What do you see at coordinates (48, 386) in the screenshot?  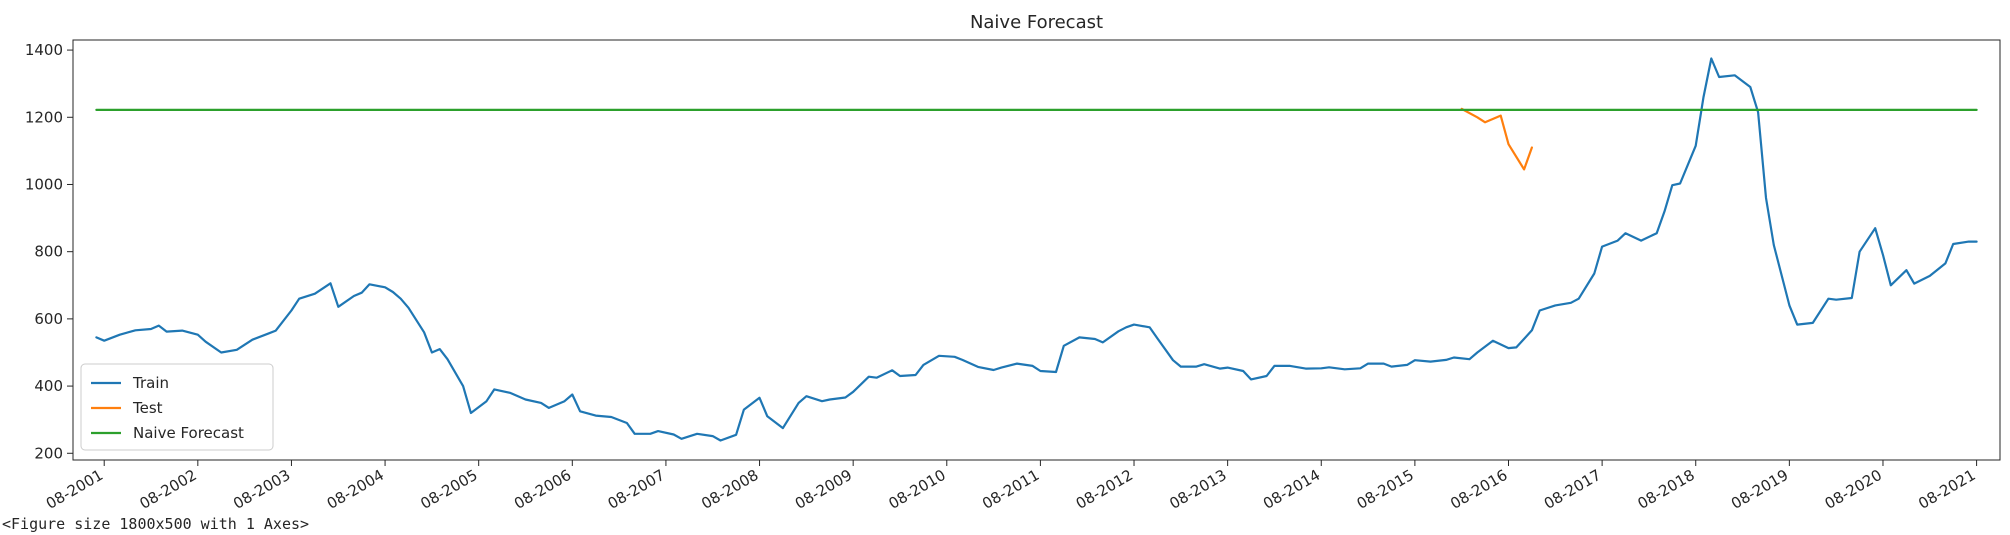 I see `y-tick-label: 400` at bounding box center [48, 386].